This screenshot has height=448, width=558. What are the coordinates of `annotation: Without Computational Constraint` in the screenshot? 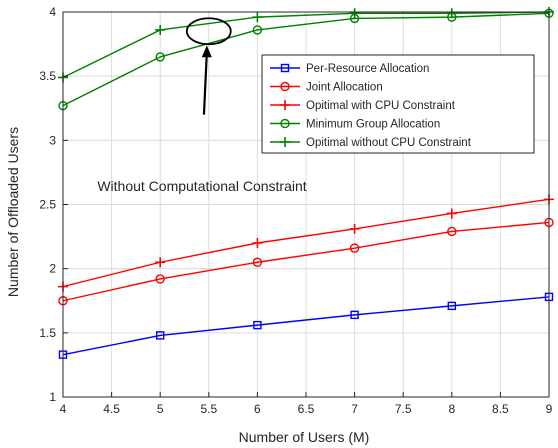 It's located at (202, 105).